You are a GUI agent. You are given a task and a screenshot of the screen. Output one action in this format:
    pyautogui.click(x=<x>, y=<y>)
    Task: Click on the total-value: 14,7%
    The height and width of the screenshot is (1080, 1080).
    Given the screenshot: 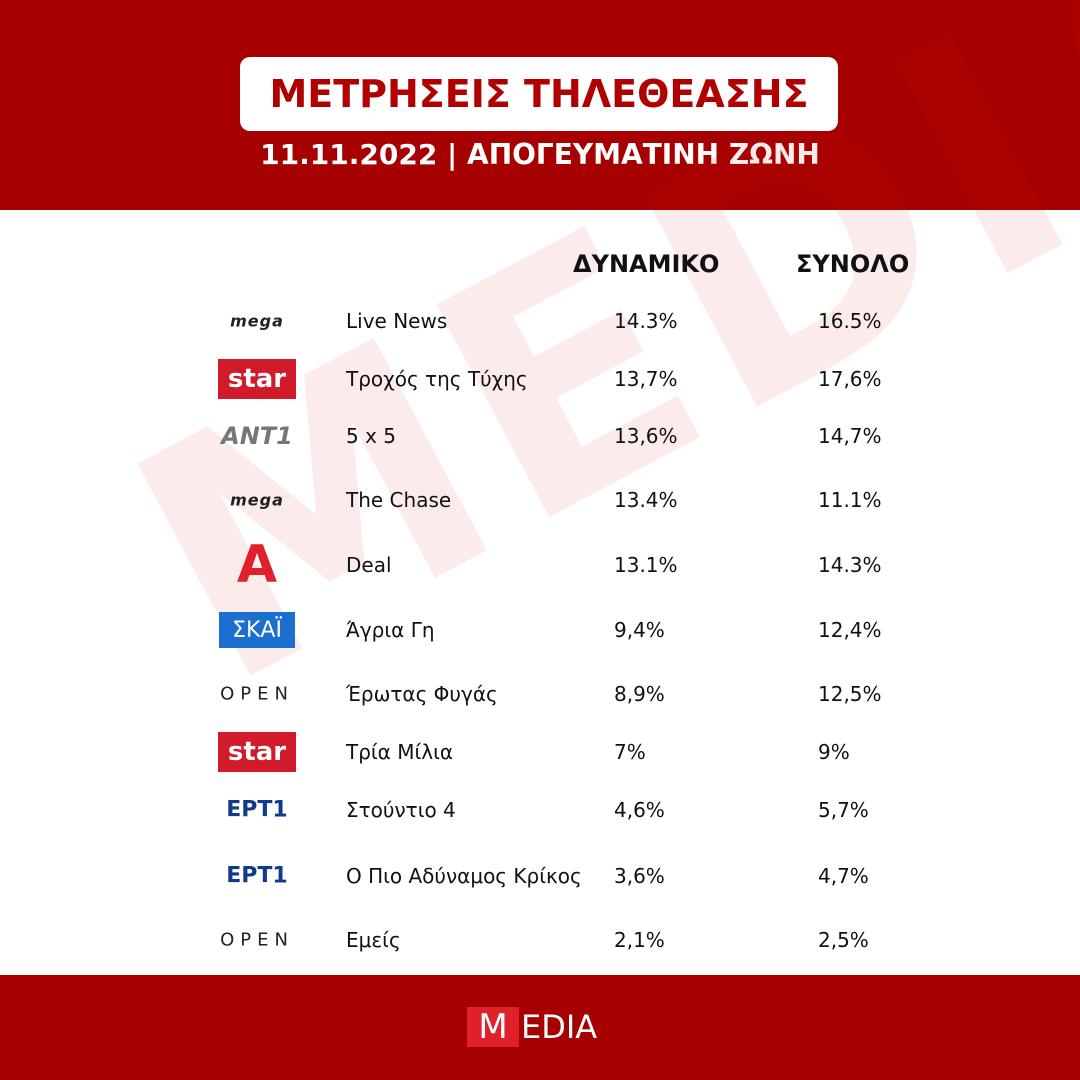 What is the action you would take?
    pyautogui.click(x=850, y=436)
    